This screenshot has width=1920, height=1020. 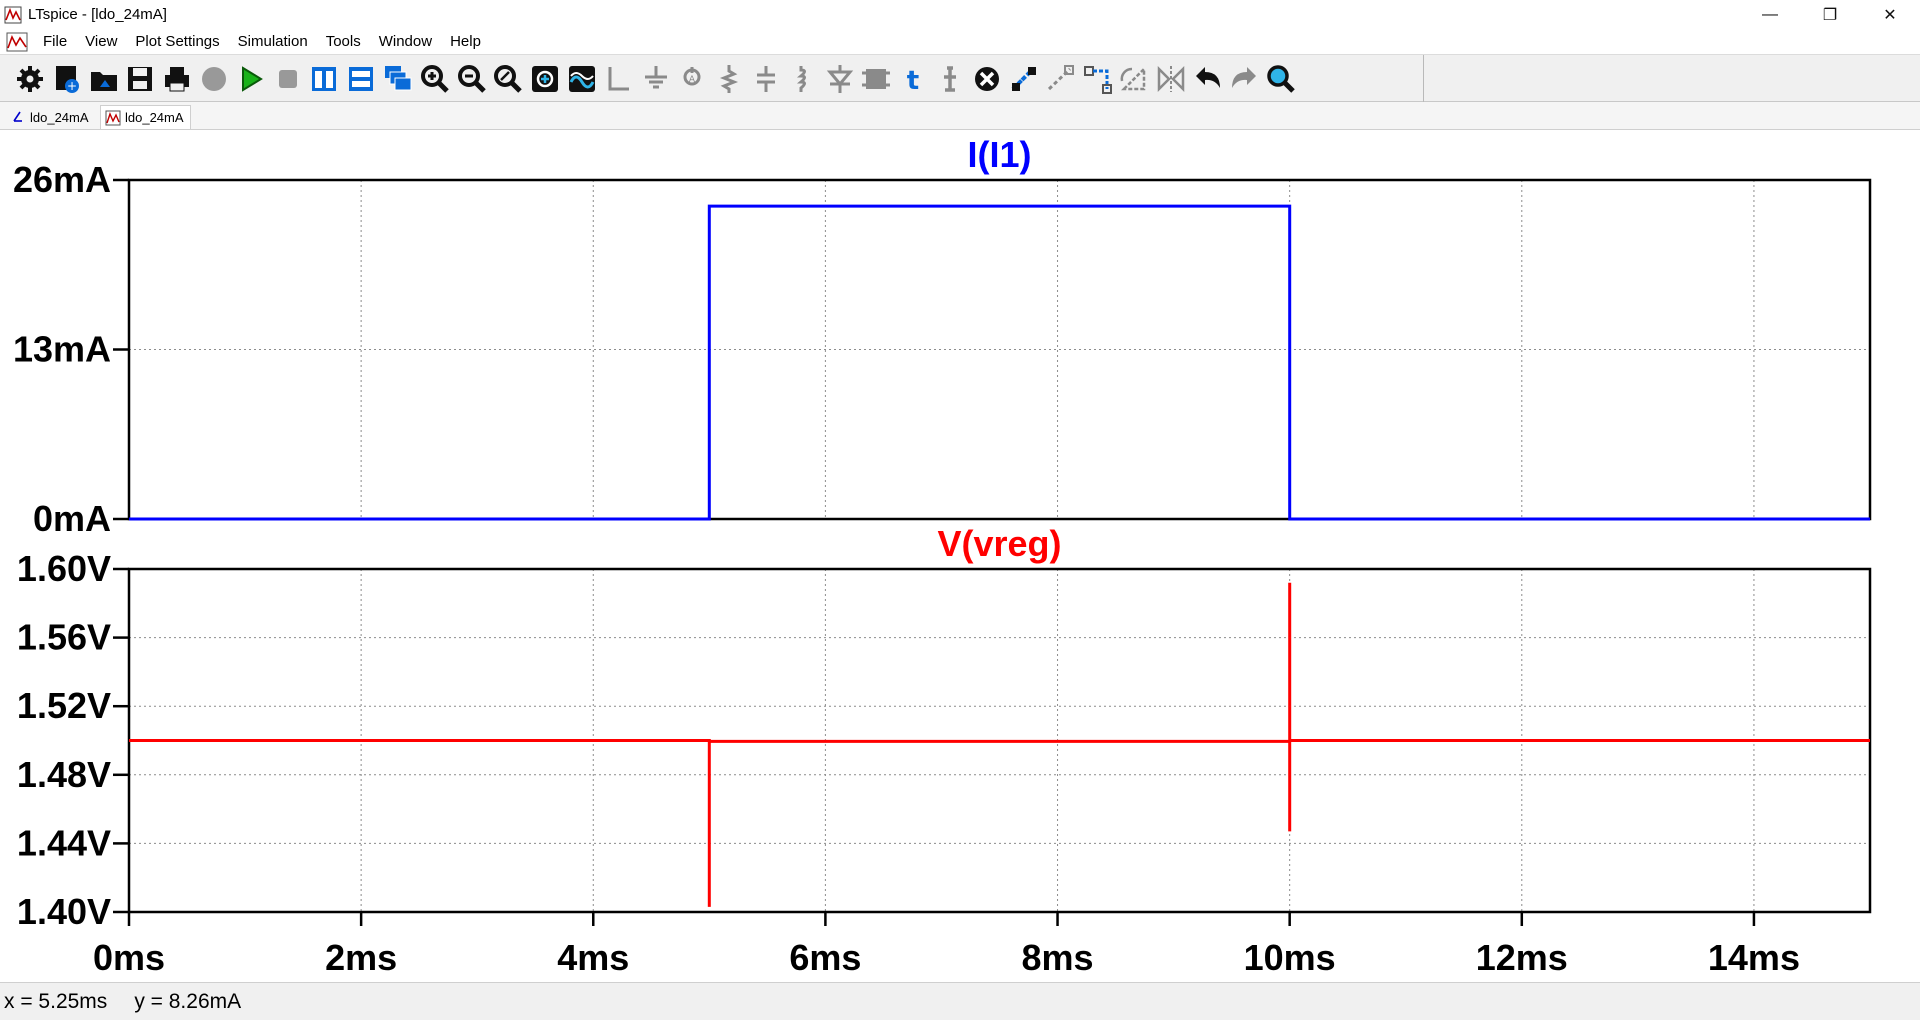 What do you see at coordinates (405, 41) in the screenshot?
I see `menu-window: Window` at bounding box center [405, 41].